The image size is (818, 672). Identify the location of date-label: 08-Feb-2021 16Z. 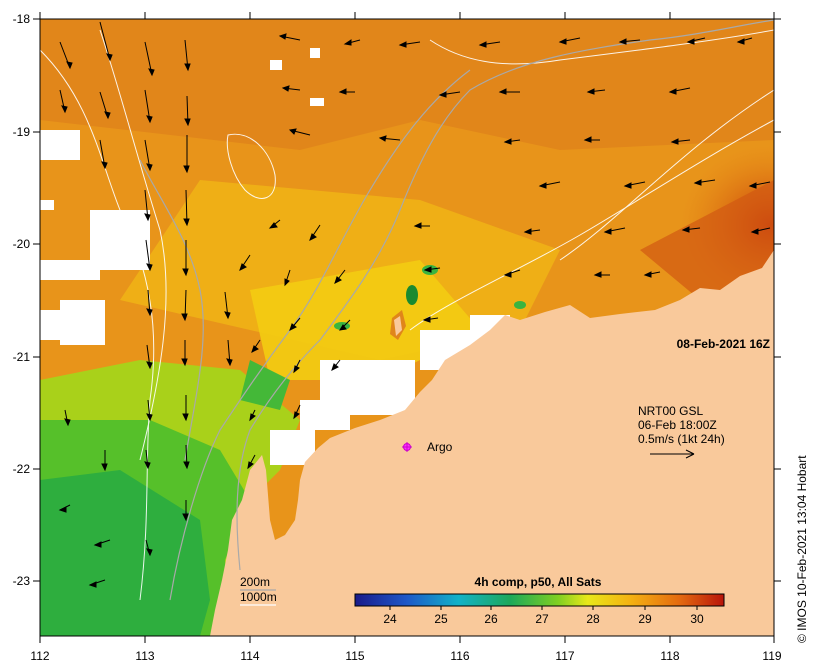
(723, 344).